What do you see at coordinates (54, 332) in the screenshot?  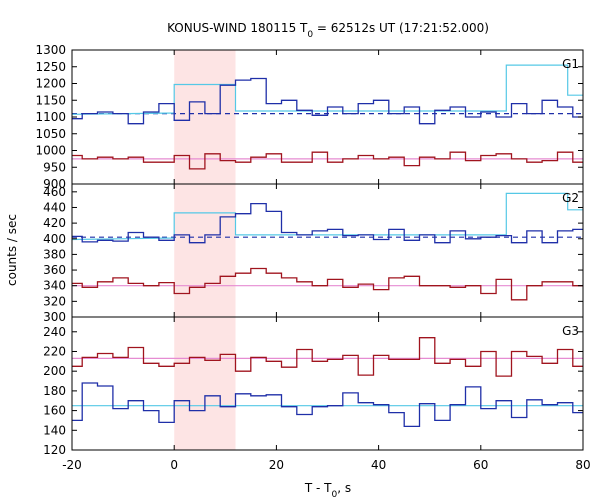 I see `y-tick-label: 240` at bounding box center [54, 332].